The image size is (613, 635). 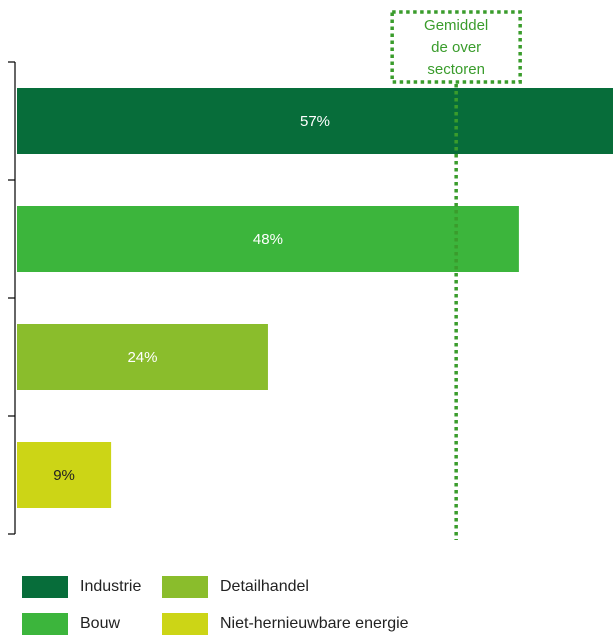 I want to click on legend-label-detailhandel: Detailhandel, so click(x=264, y=586).